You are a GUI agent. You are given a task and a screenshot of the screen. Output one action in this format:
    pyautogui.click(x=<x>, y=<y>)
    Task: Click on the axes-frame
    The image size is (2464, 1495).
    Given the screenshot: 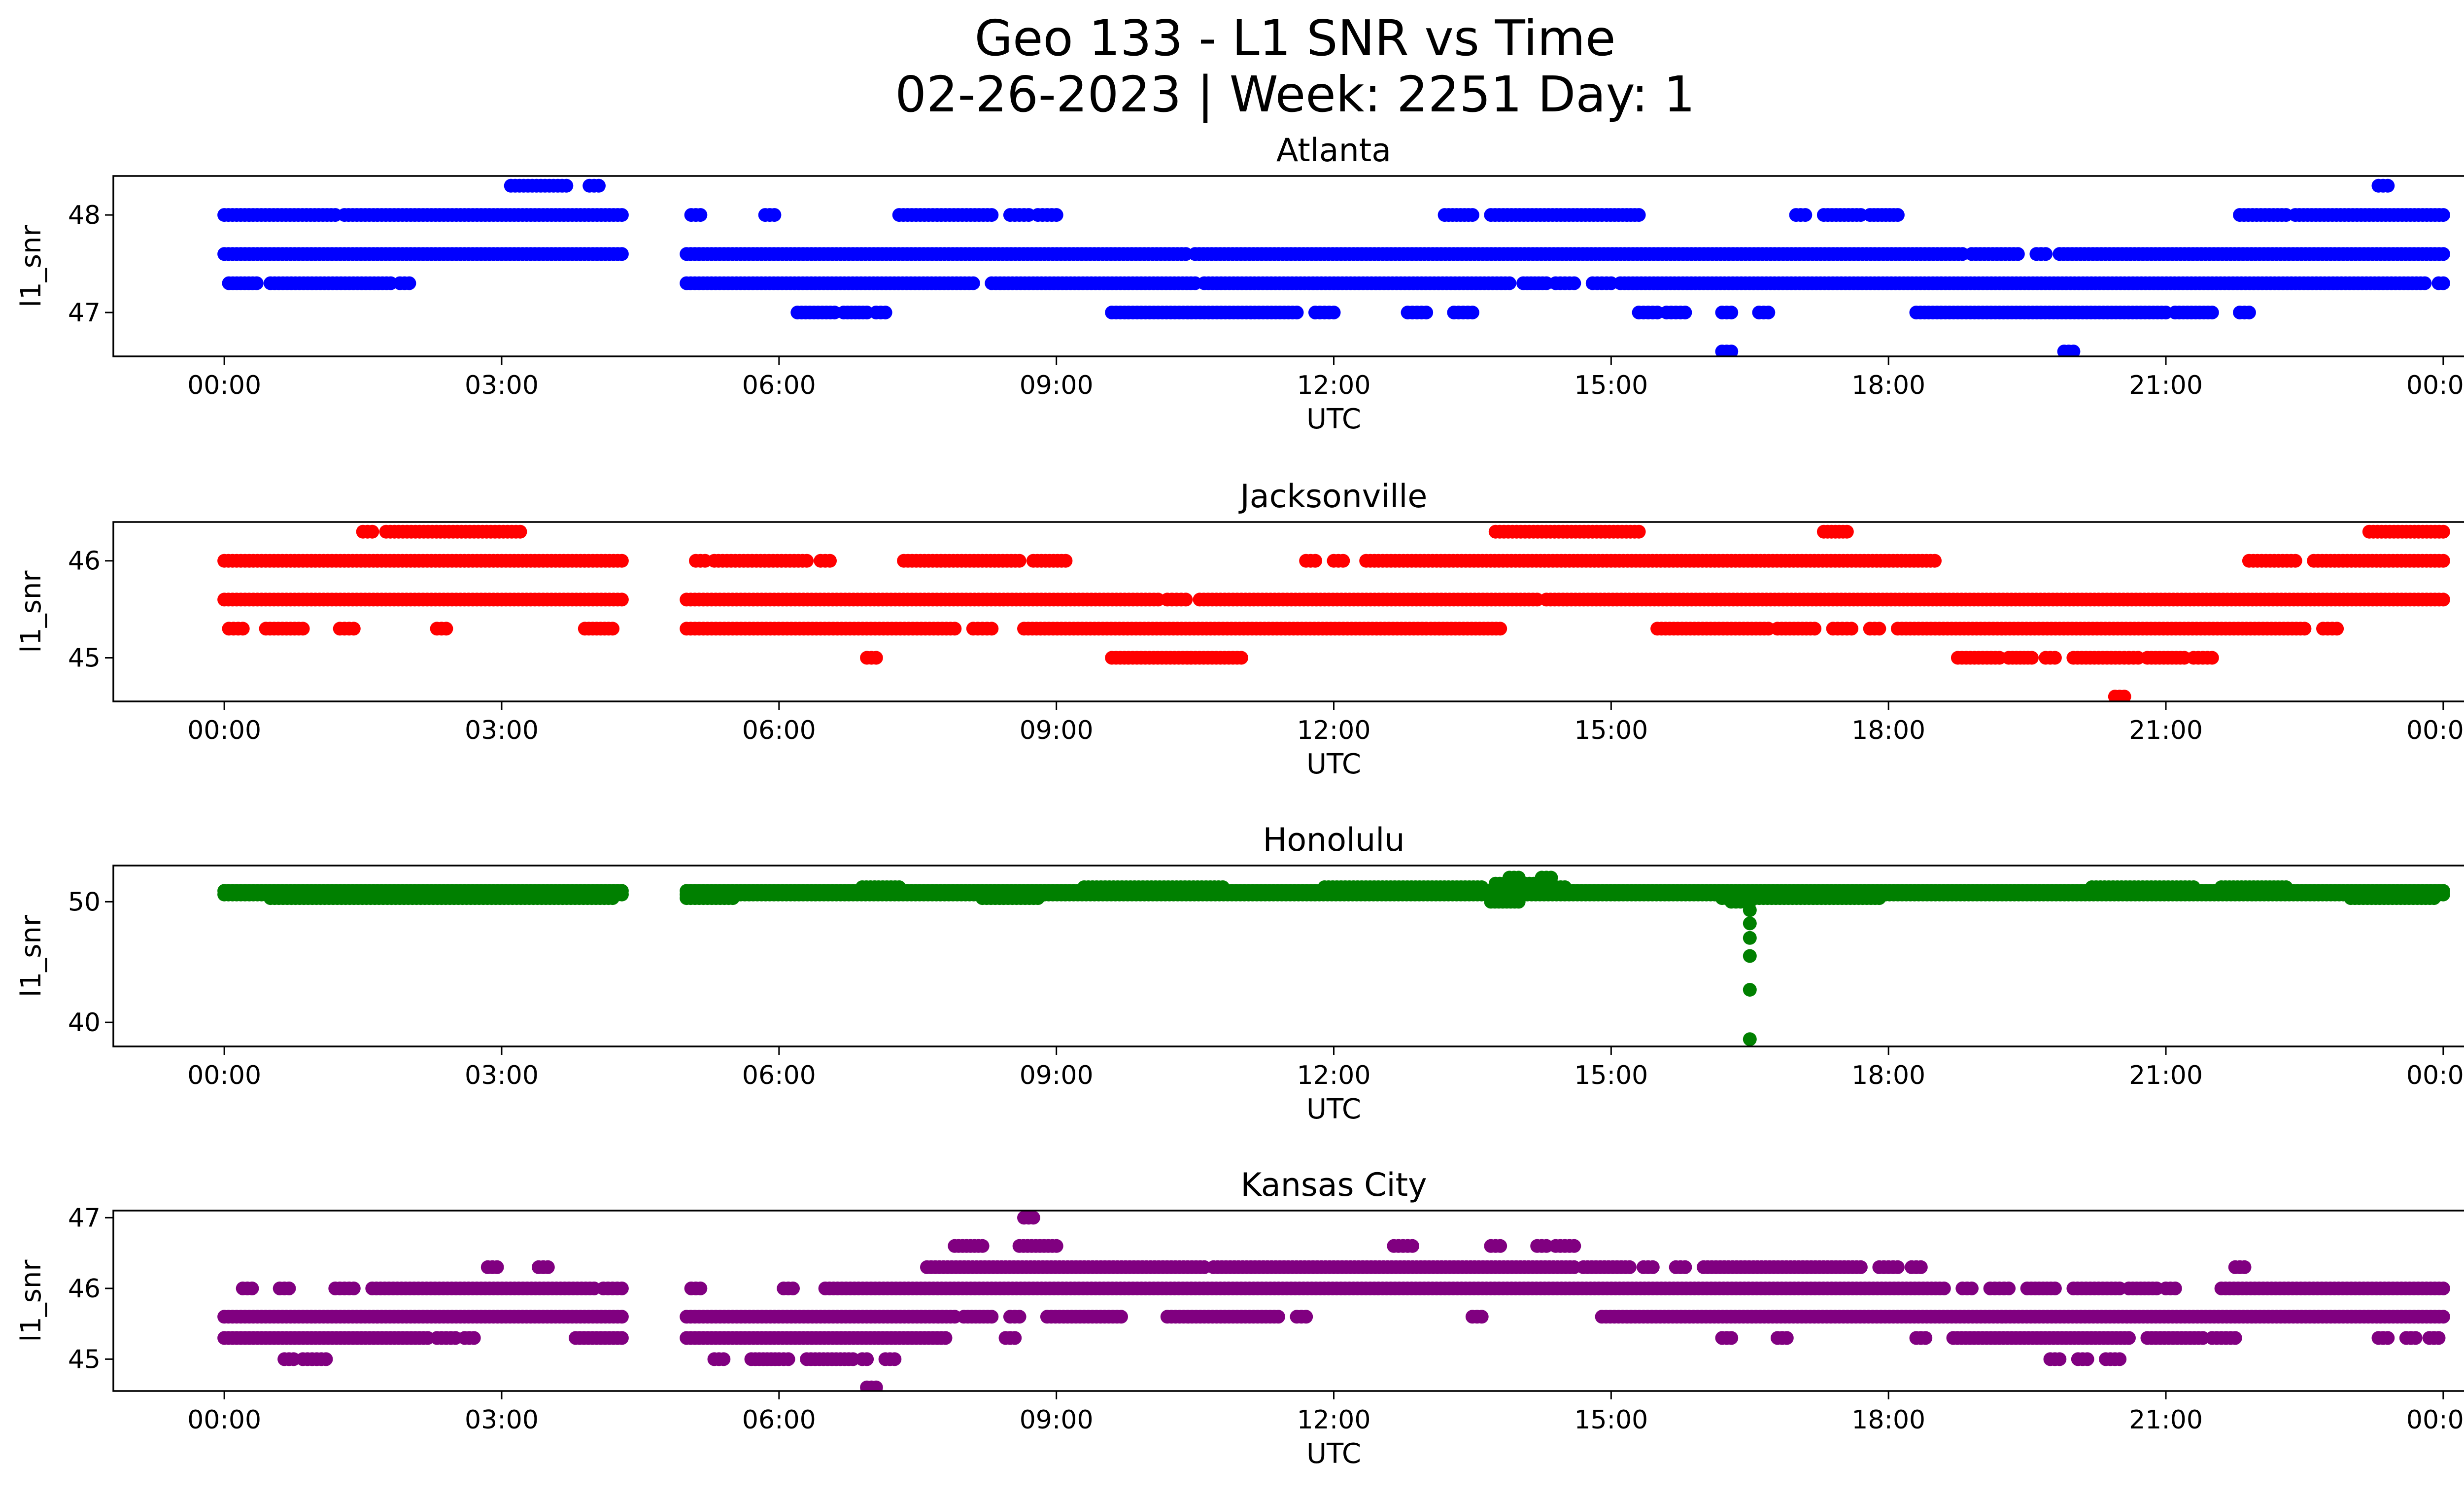 What is the action you would take?
    pyautogui.click(x=1288, y=266)
    